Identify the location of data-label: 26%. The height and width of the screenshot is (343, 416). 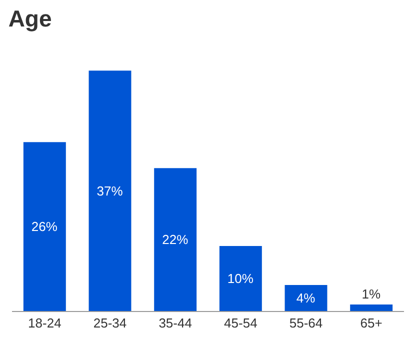
(44, 226).